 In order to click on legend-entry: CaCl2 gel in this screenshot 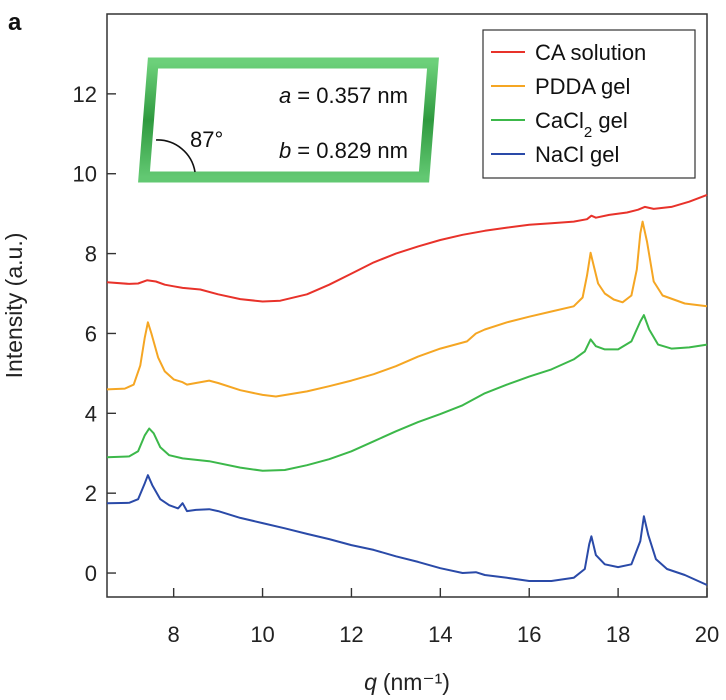, I will do `click(581, 124)`.